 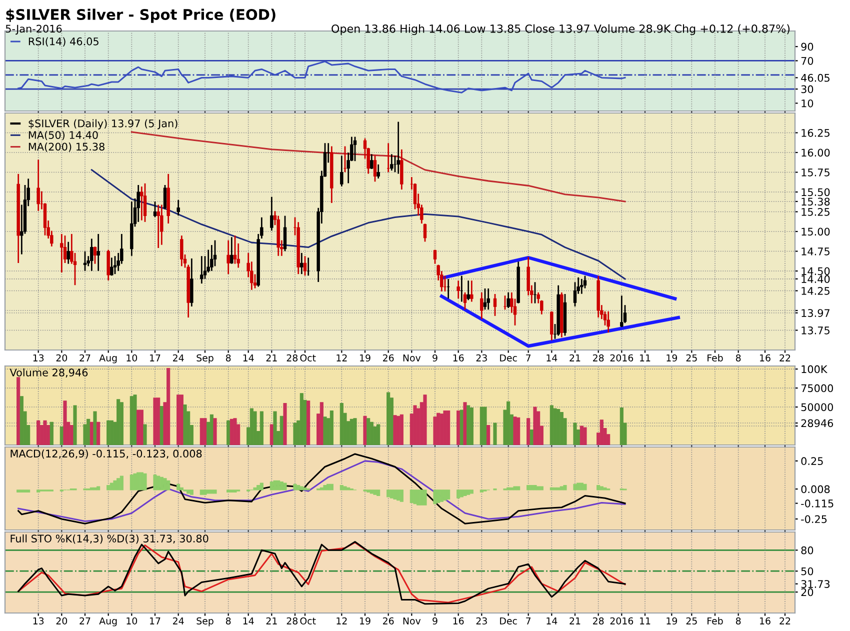 I want to click on x-tick-label: 9, so click(x=435, y=620).